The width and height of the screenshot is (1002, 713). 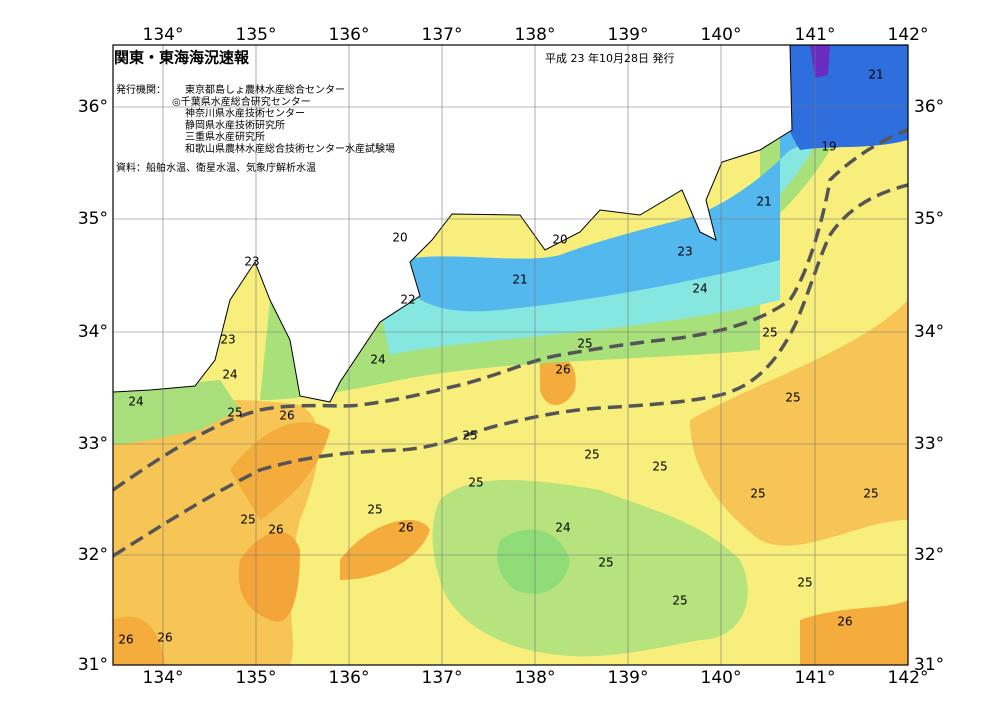 What do you see at coordinates (407, 300) in the screenshot?
I see `contour-label: 22` at bounding box center [407, 300].